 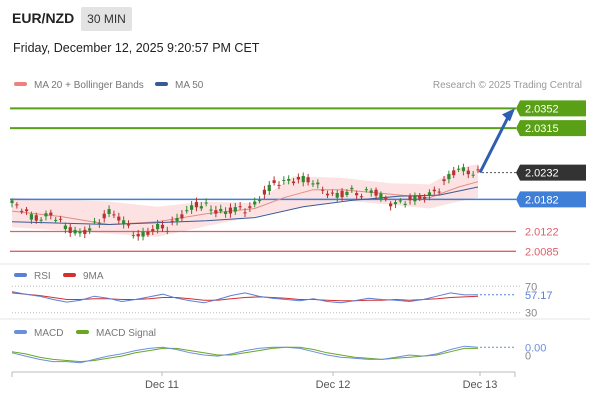 What do you see at coordinates (494, 144) in the screenshot?
I see `forecast-arrow` at bounding box center [494, 144].